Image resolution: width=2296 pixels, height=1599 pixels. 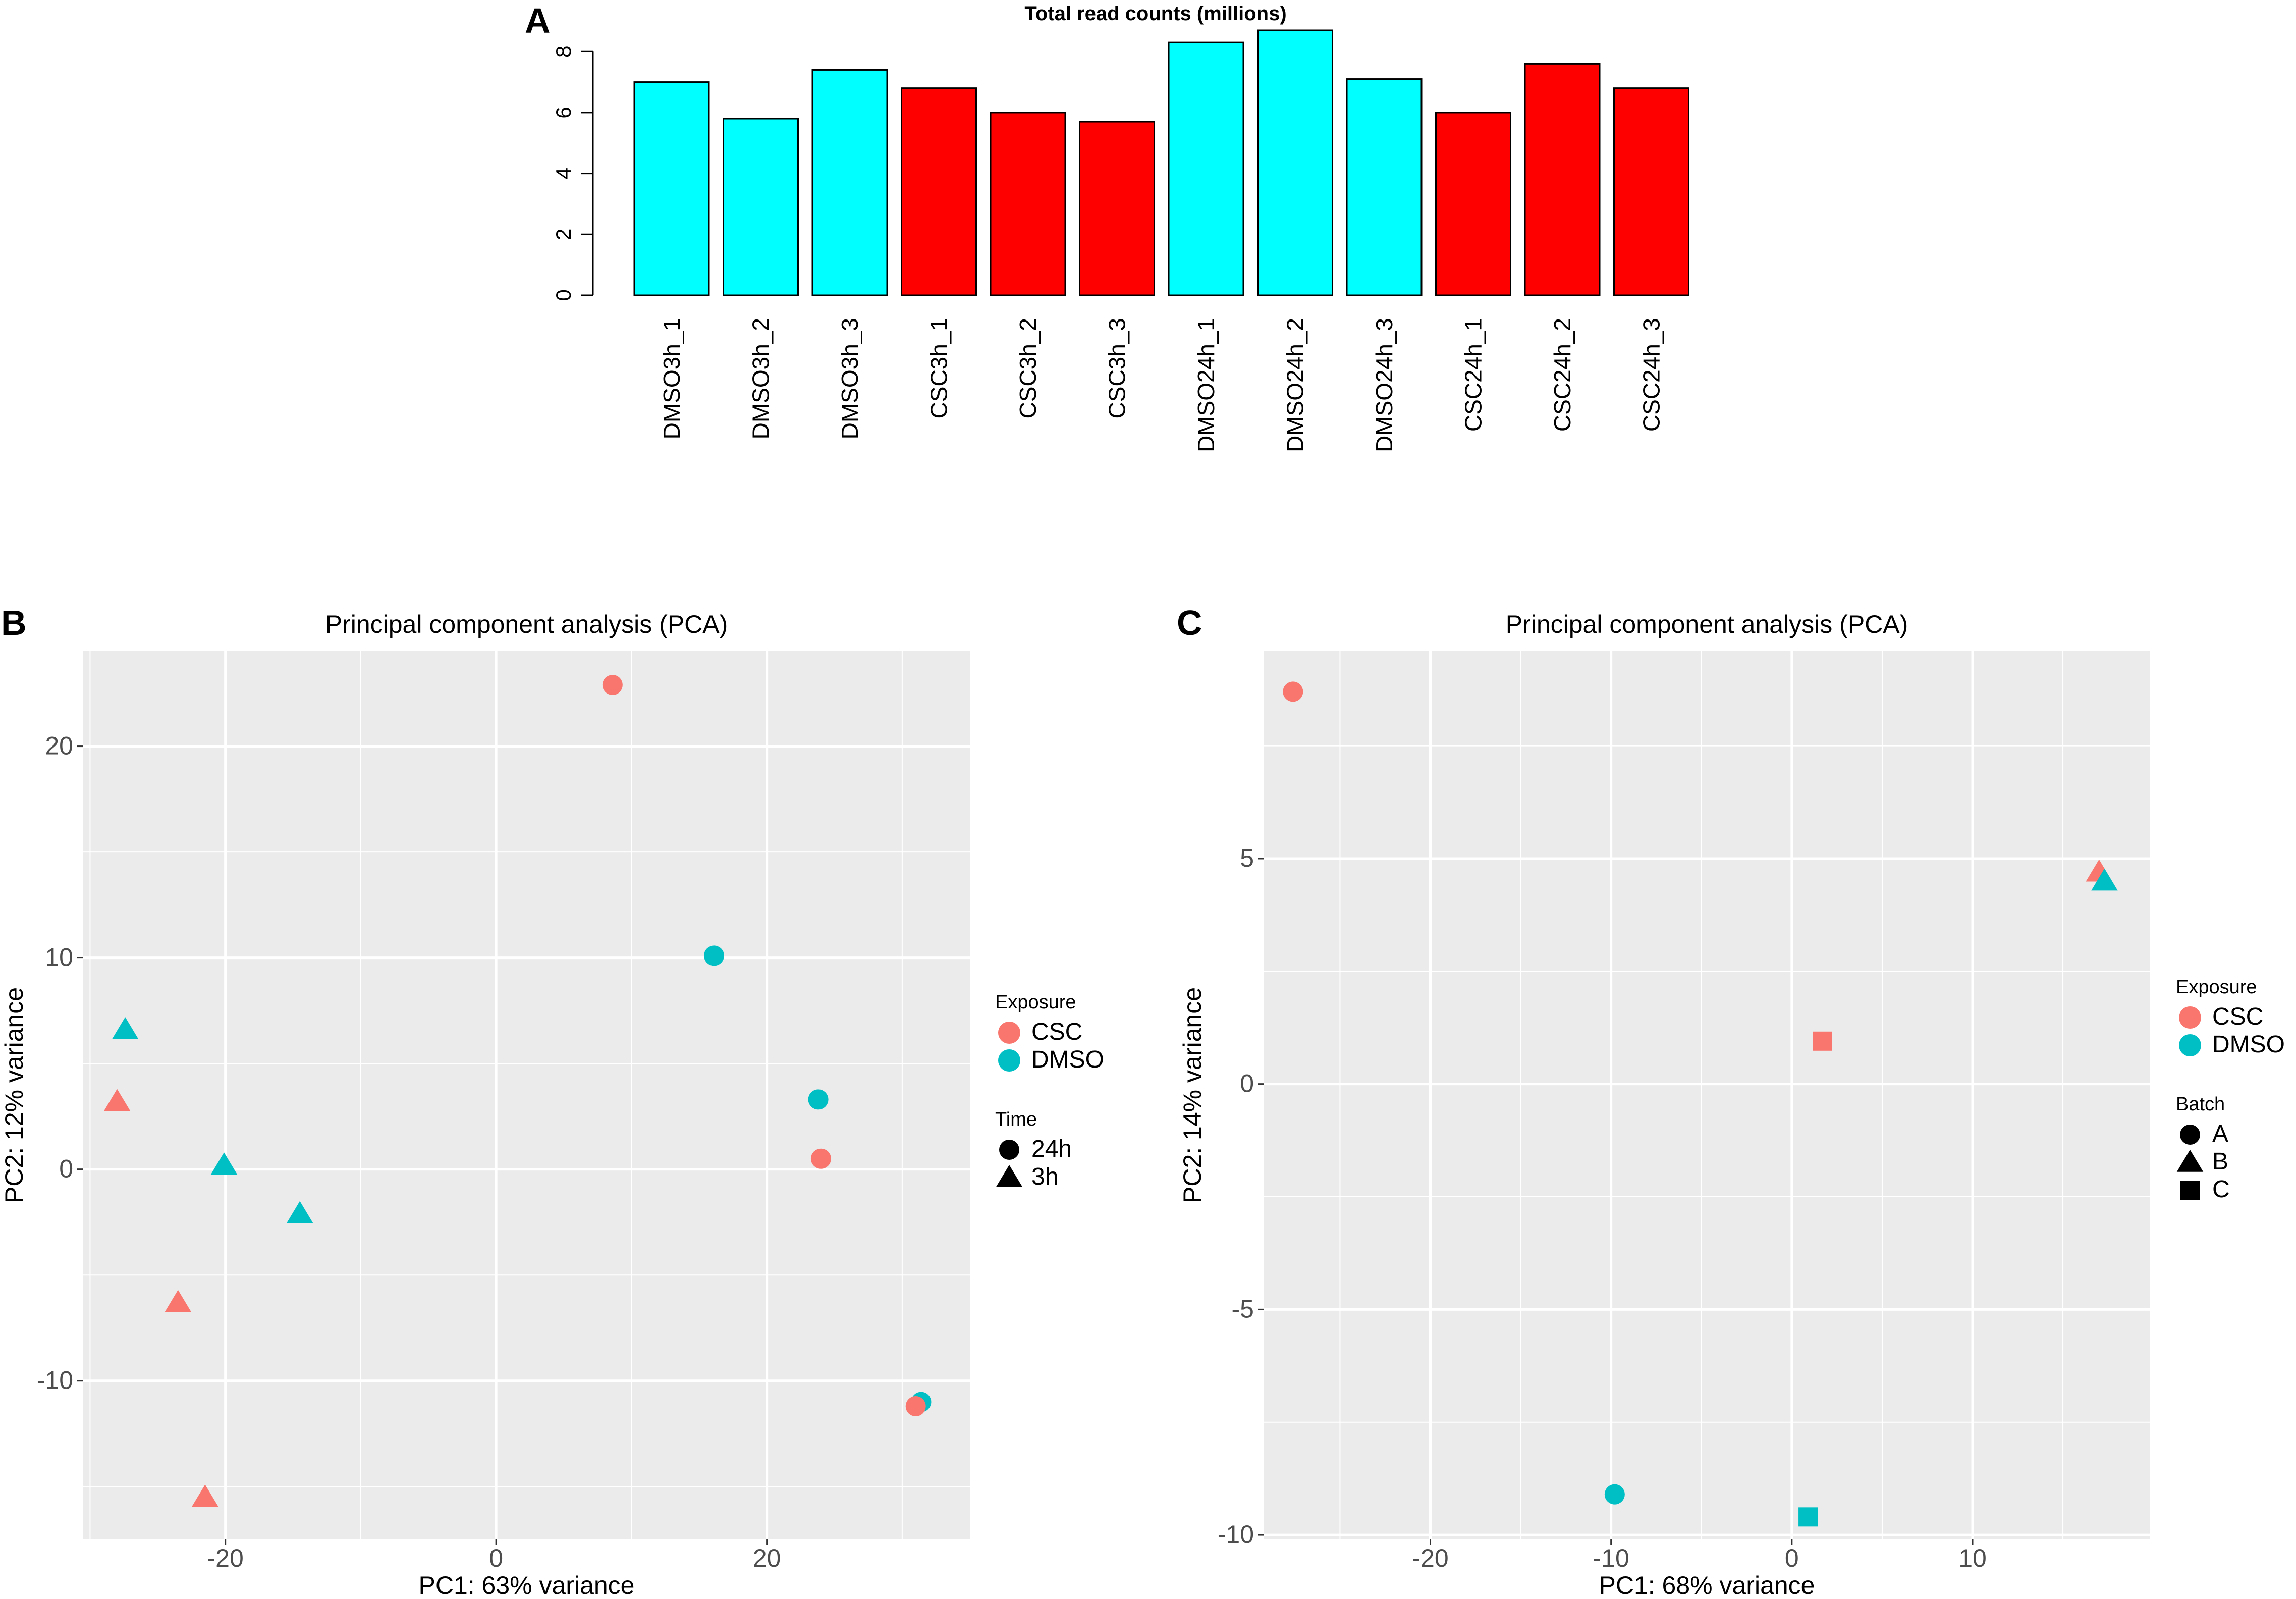 I want to click on ytick-label: -5, so click(x=1243, y=1309).